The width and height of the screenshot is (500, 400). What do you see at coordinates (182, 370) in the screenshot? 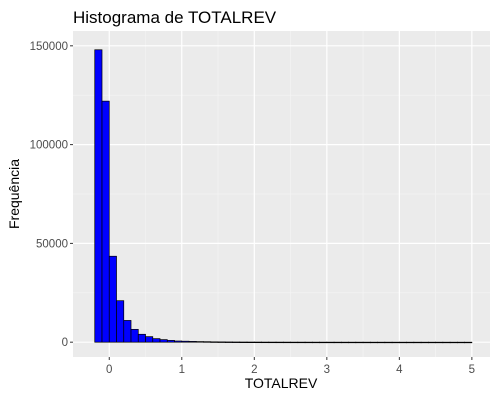
I see `x-tick-label: 1` at bounding box center [182, 370].